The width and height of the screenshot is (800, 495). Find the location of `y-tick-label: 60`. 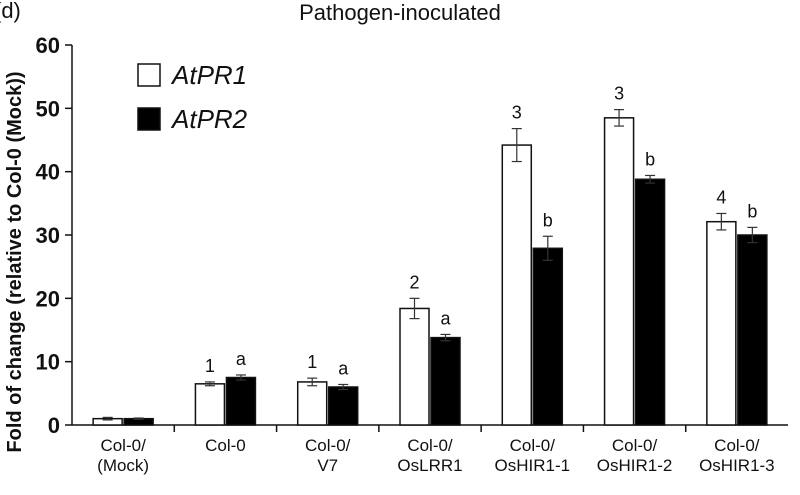

y-tick-label: 60 is located at coordinates (48, 45).